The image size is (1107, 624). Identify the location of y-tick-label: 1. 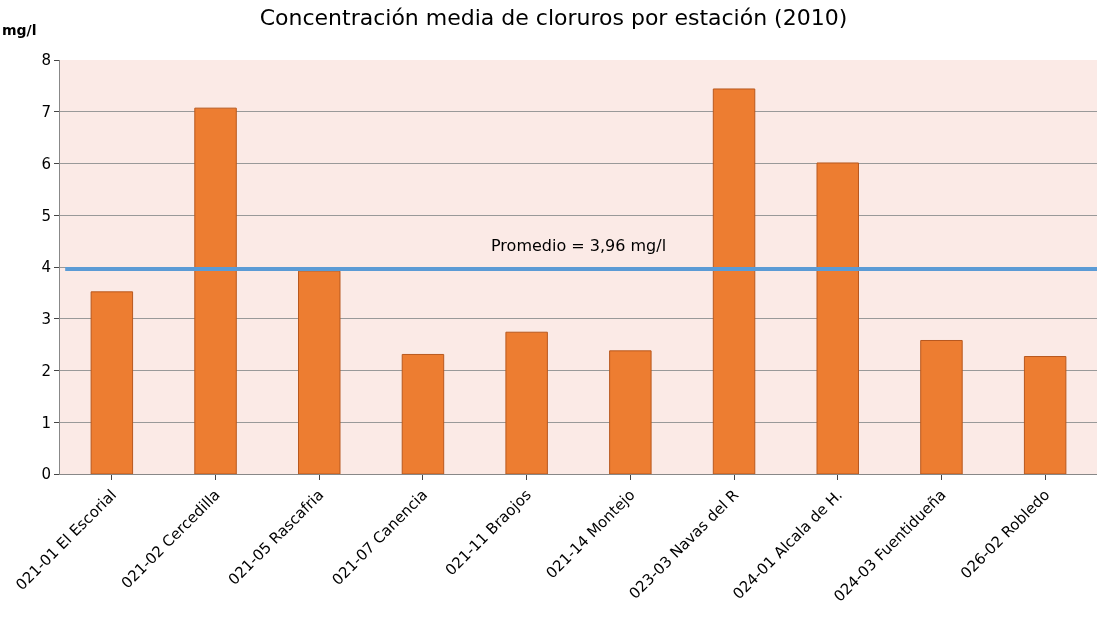
(46, 422).